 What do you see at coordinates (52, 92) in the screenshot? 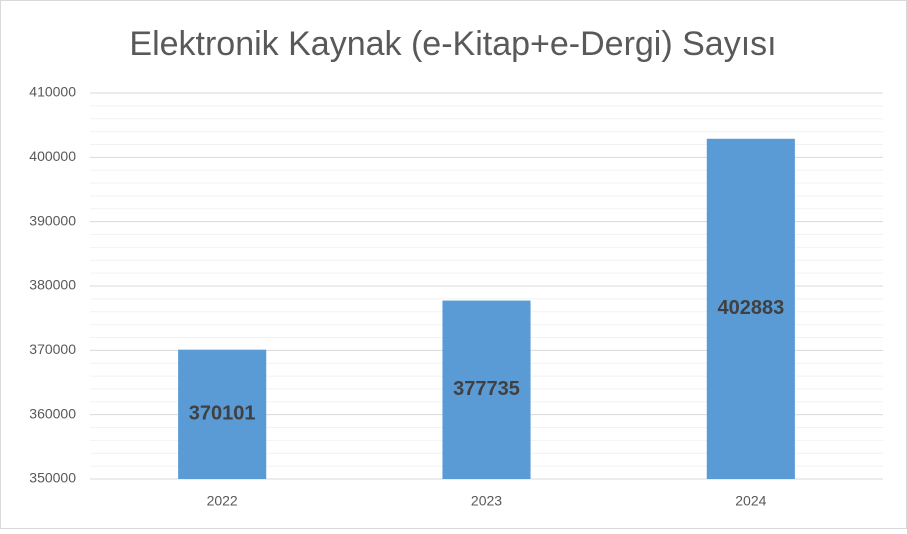
I see `y-tick-label: 410000` at bounding box center [52, 92].